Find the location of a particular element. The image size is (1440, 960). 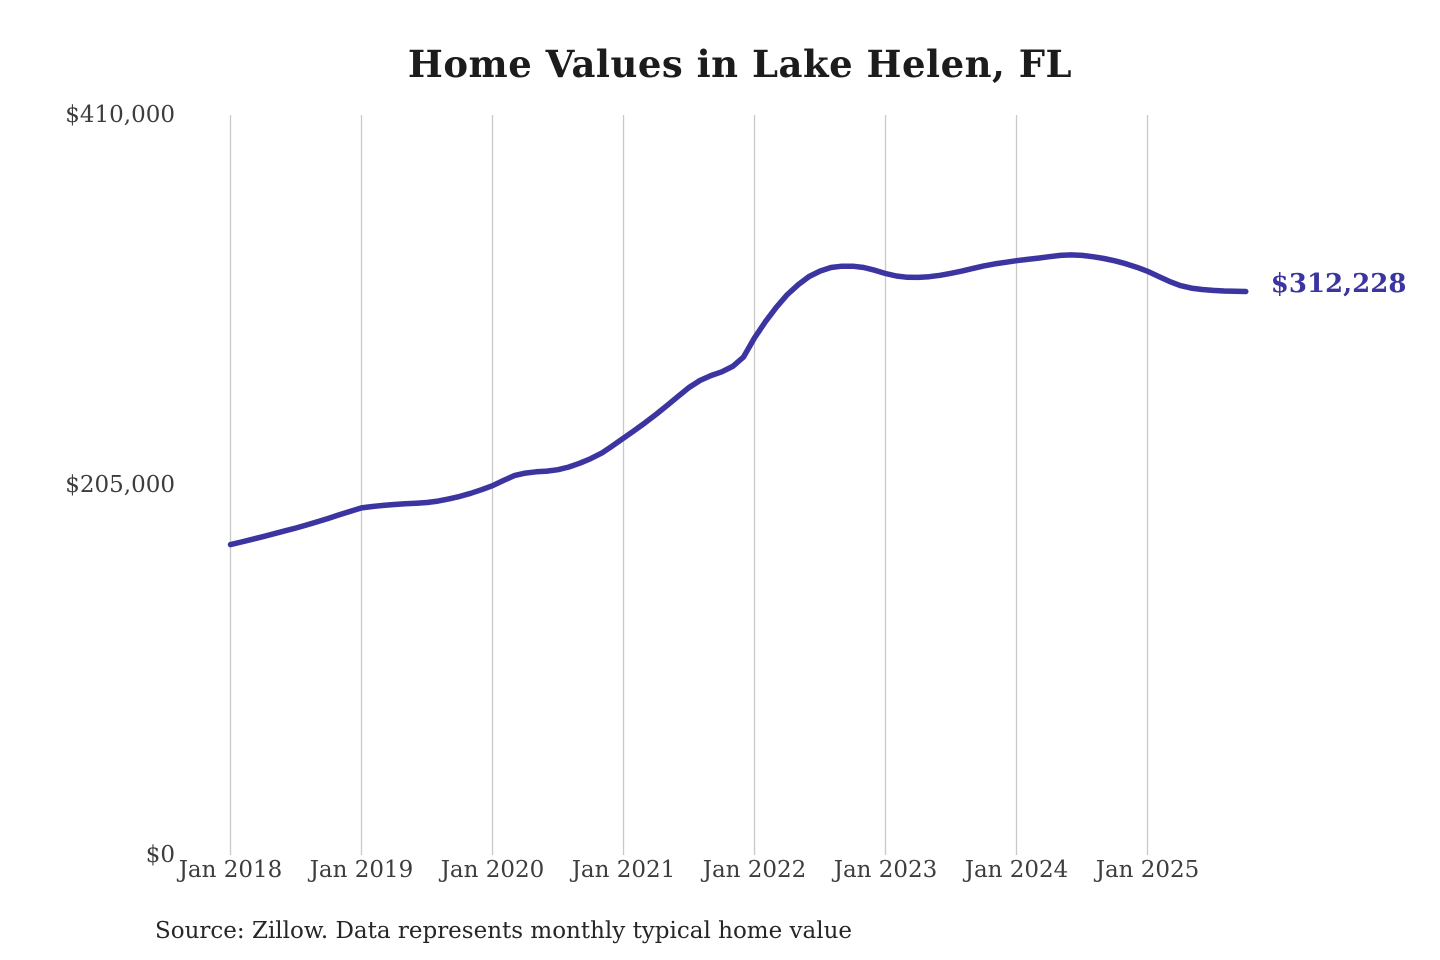

end-value-annotation: $312,228 is located at coordinates (1338, 284).